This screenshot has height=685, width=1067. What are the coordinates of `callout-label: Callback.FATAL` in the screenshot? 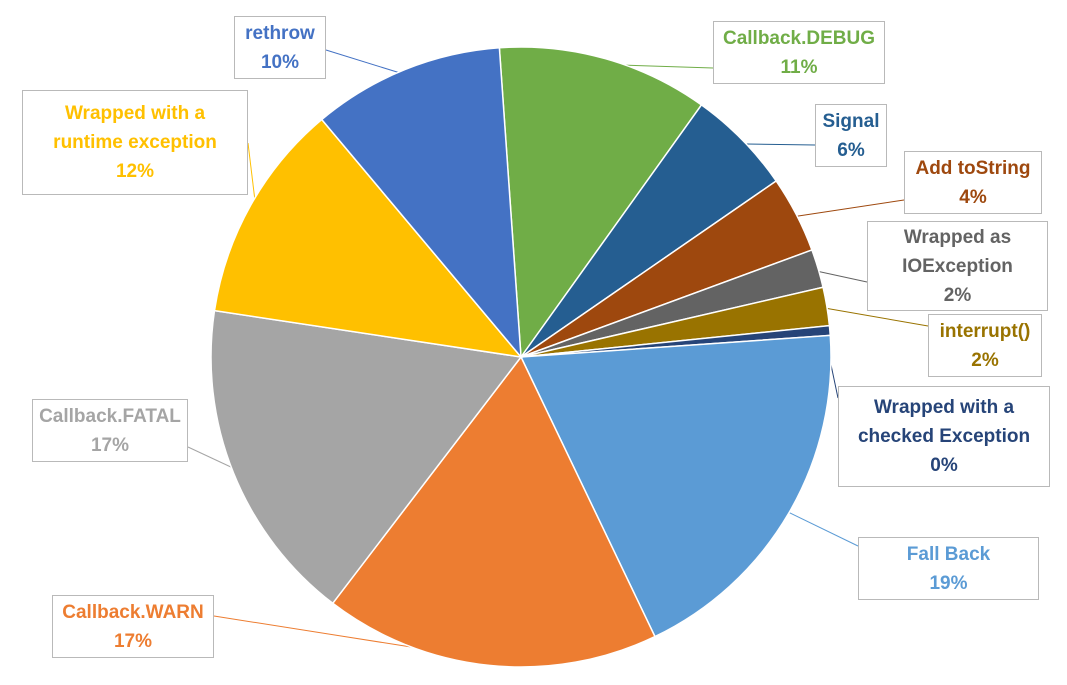 It's located at (110, 416).